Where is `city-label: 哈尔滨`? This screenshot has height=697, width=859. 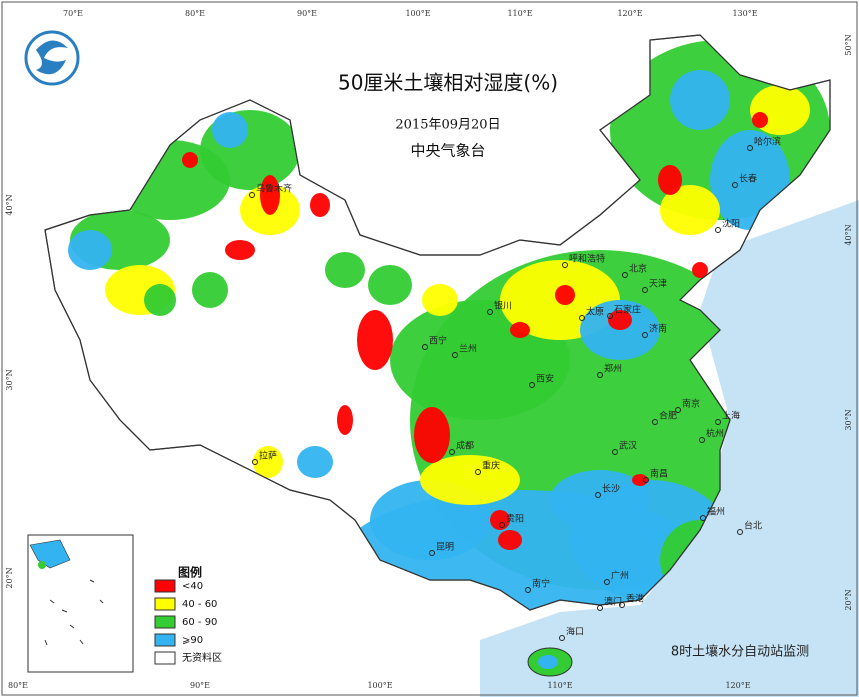
city-label: 哈尔滨 is located at coordinates (767, 142).